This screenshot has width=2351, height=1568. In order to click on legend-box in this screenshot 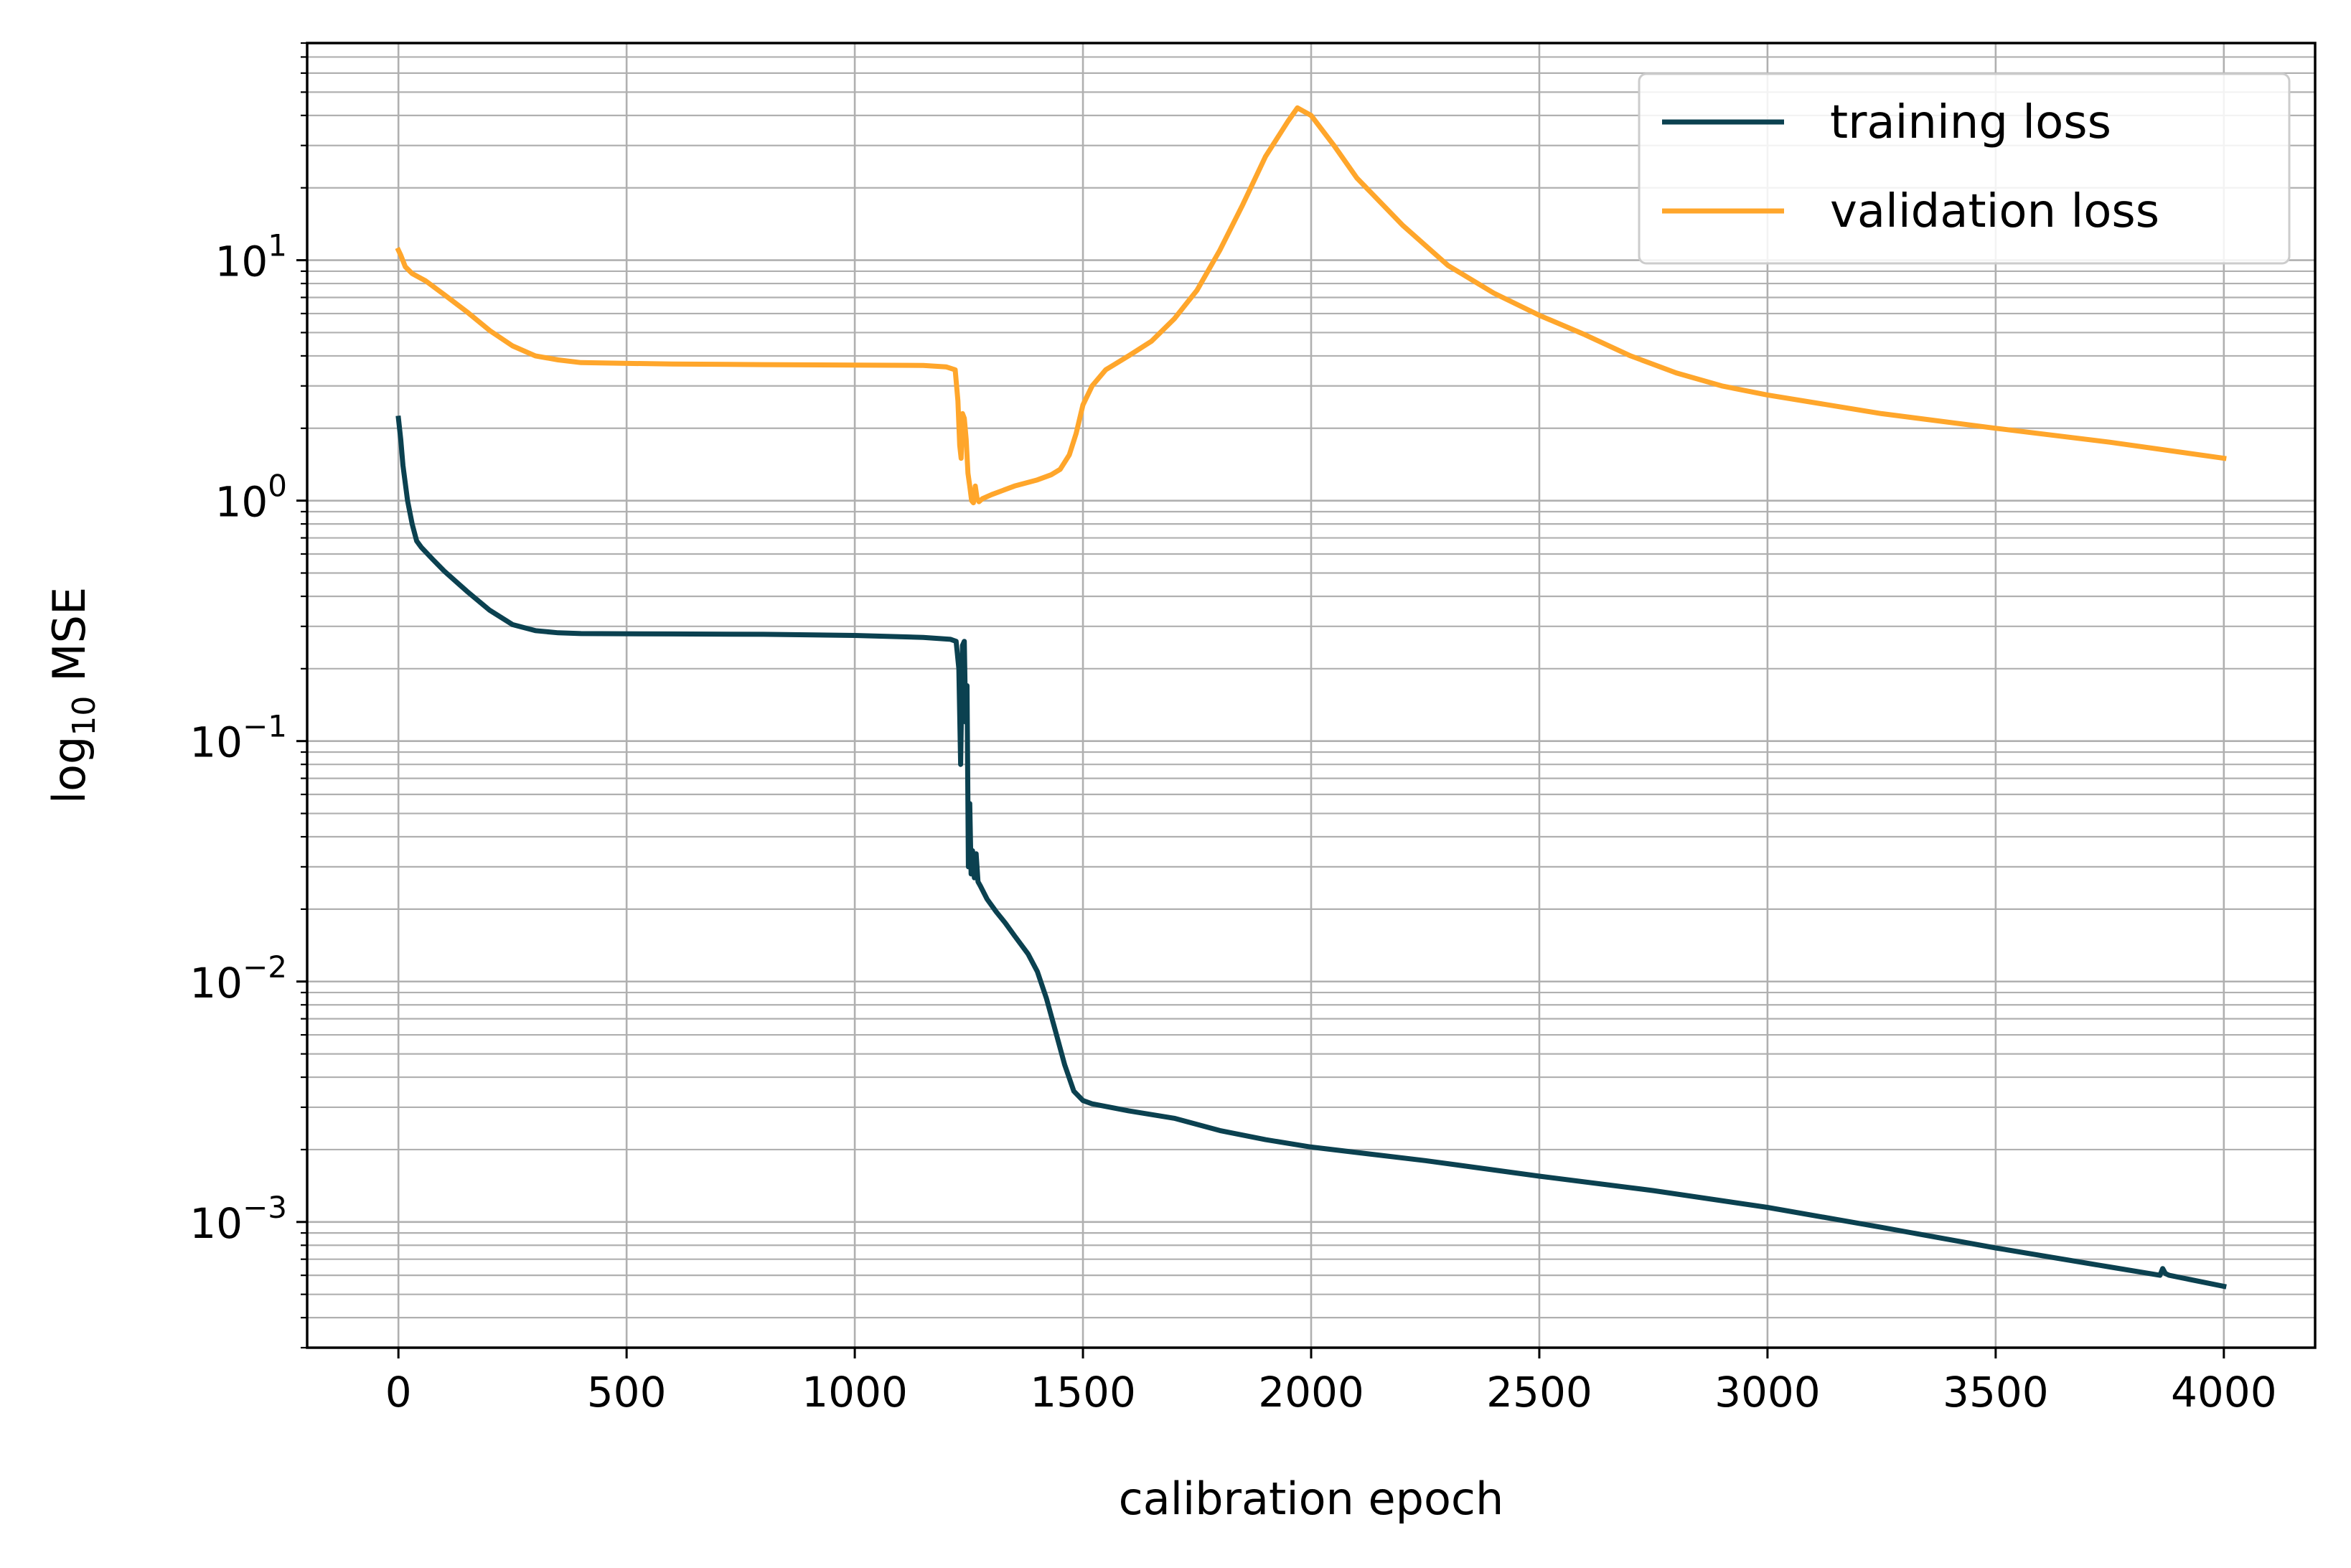, I will do `click(1965, 168)`.